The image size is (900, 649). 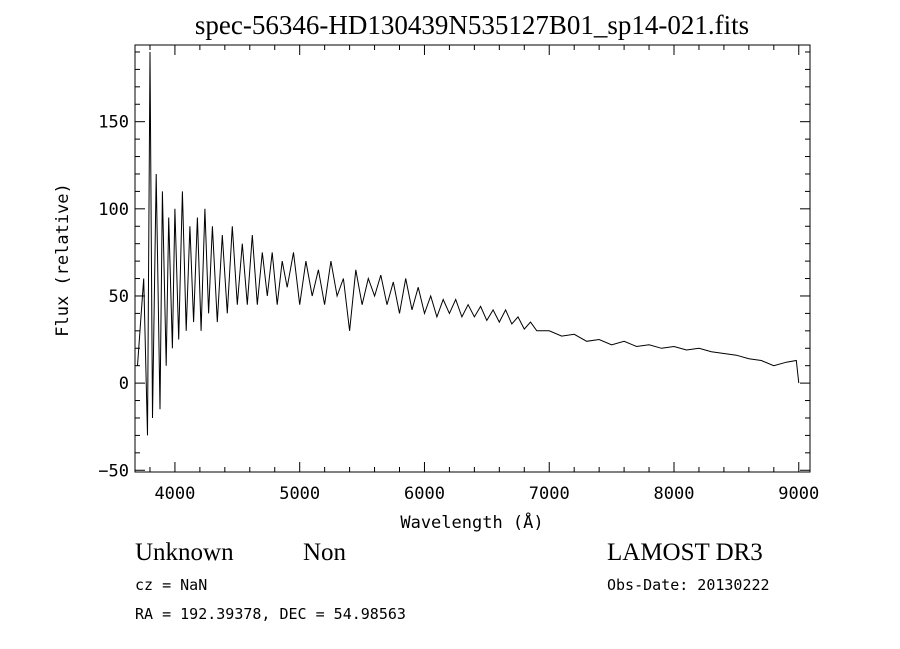 I want to click on y-tick-labels: −50 0 50 100 150, so click(x=113, y=297).